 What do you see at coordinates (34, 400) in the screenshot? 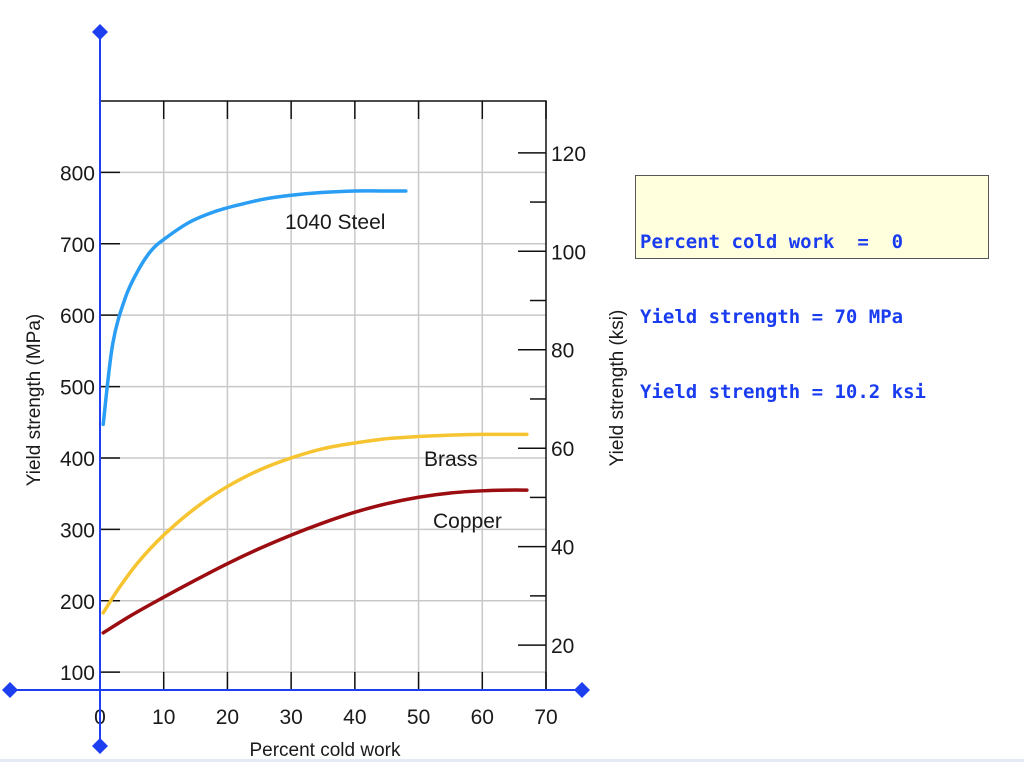
I see `y-axis-title: Yield strength (MPa)` at bounding box center [34, 400].